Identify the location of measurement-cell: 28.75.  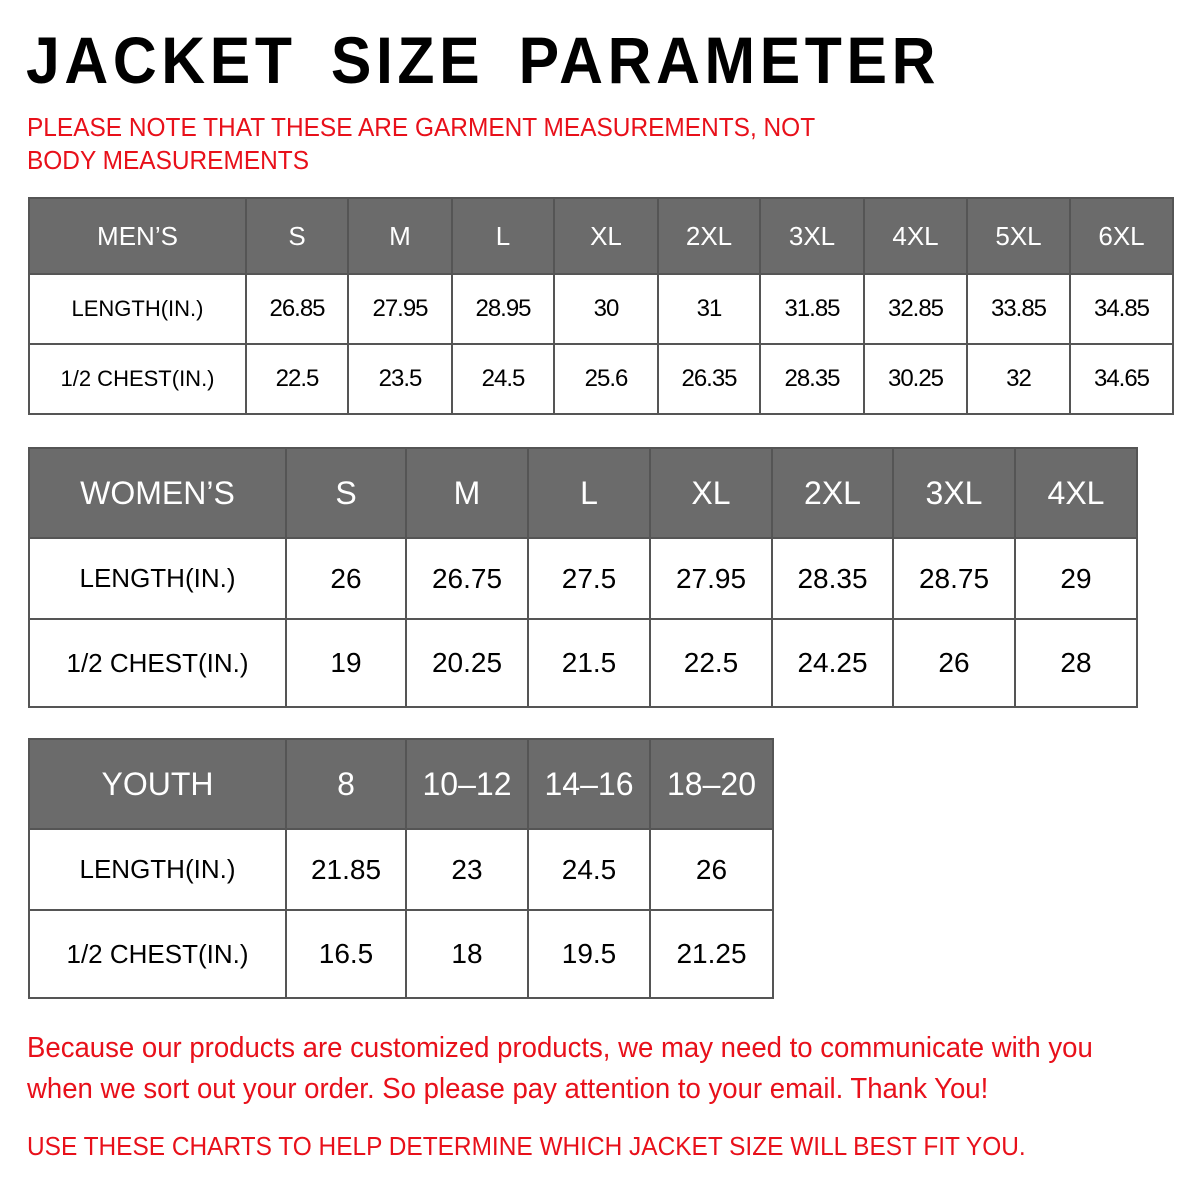
(954, 578).